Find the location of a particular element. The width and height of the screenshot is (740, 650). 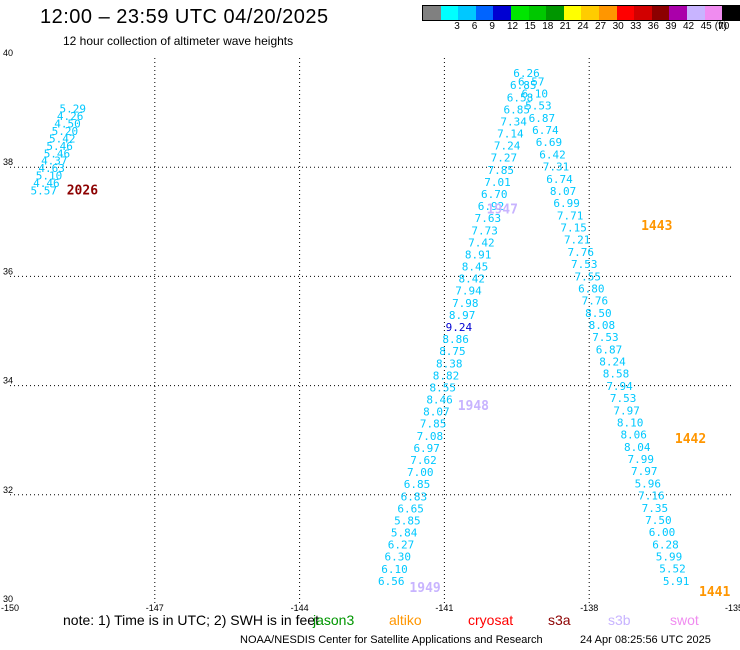

colorbar-tick-label: 12 is located at coordinates (513, 26).